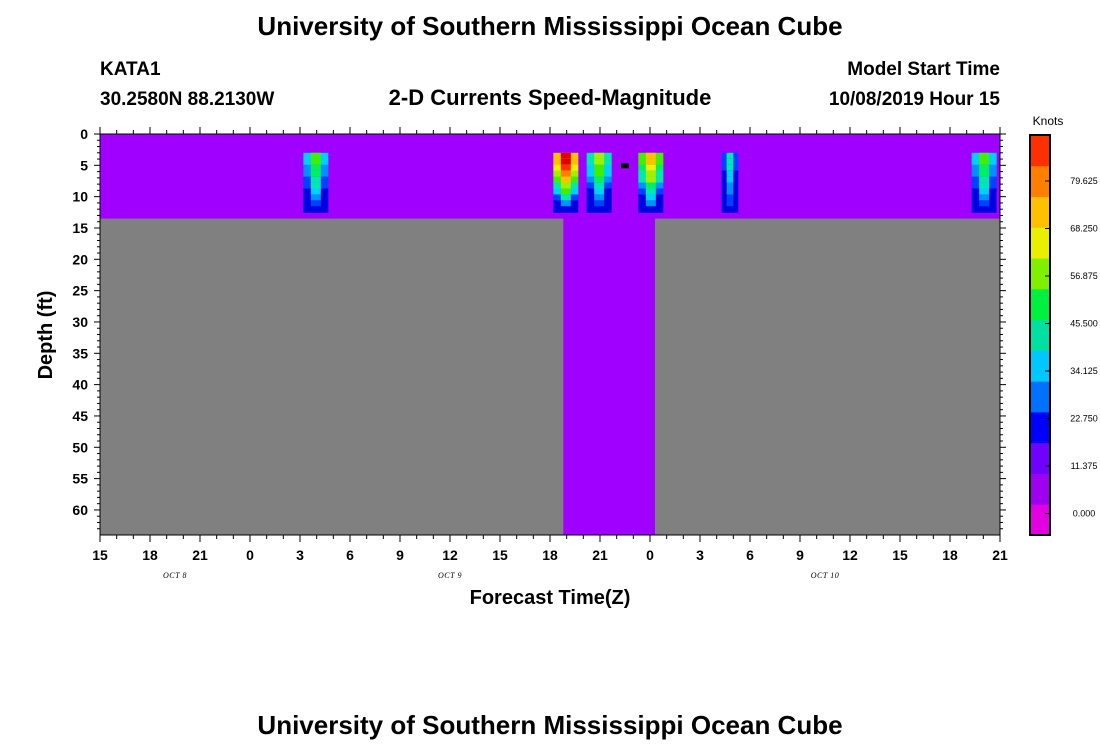 The height and width of the screenshot is (750, 1100). Describe the element at coordinates (1084, 466) in the screenshot. I see `colorbar-tick-label: 11.375` at that location.